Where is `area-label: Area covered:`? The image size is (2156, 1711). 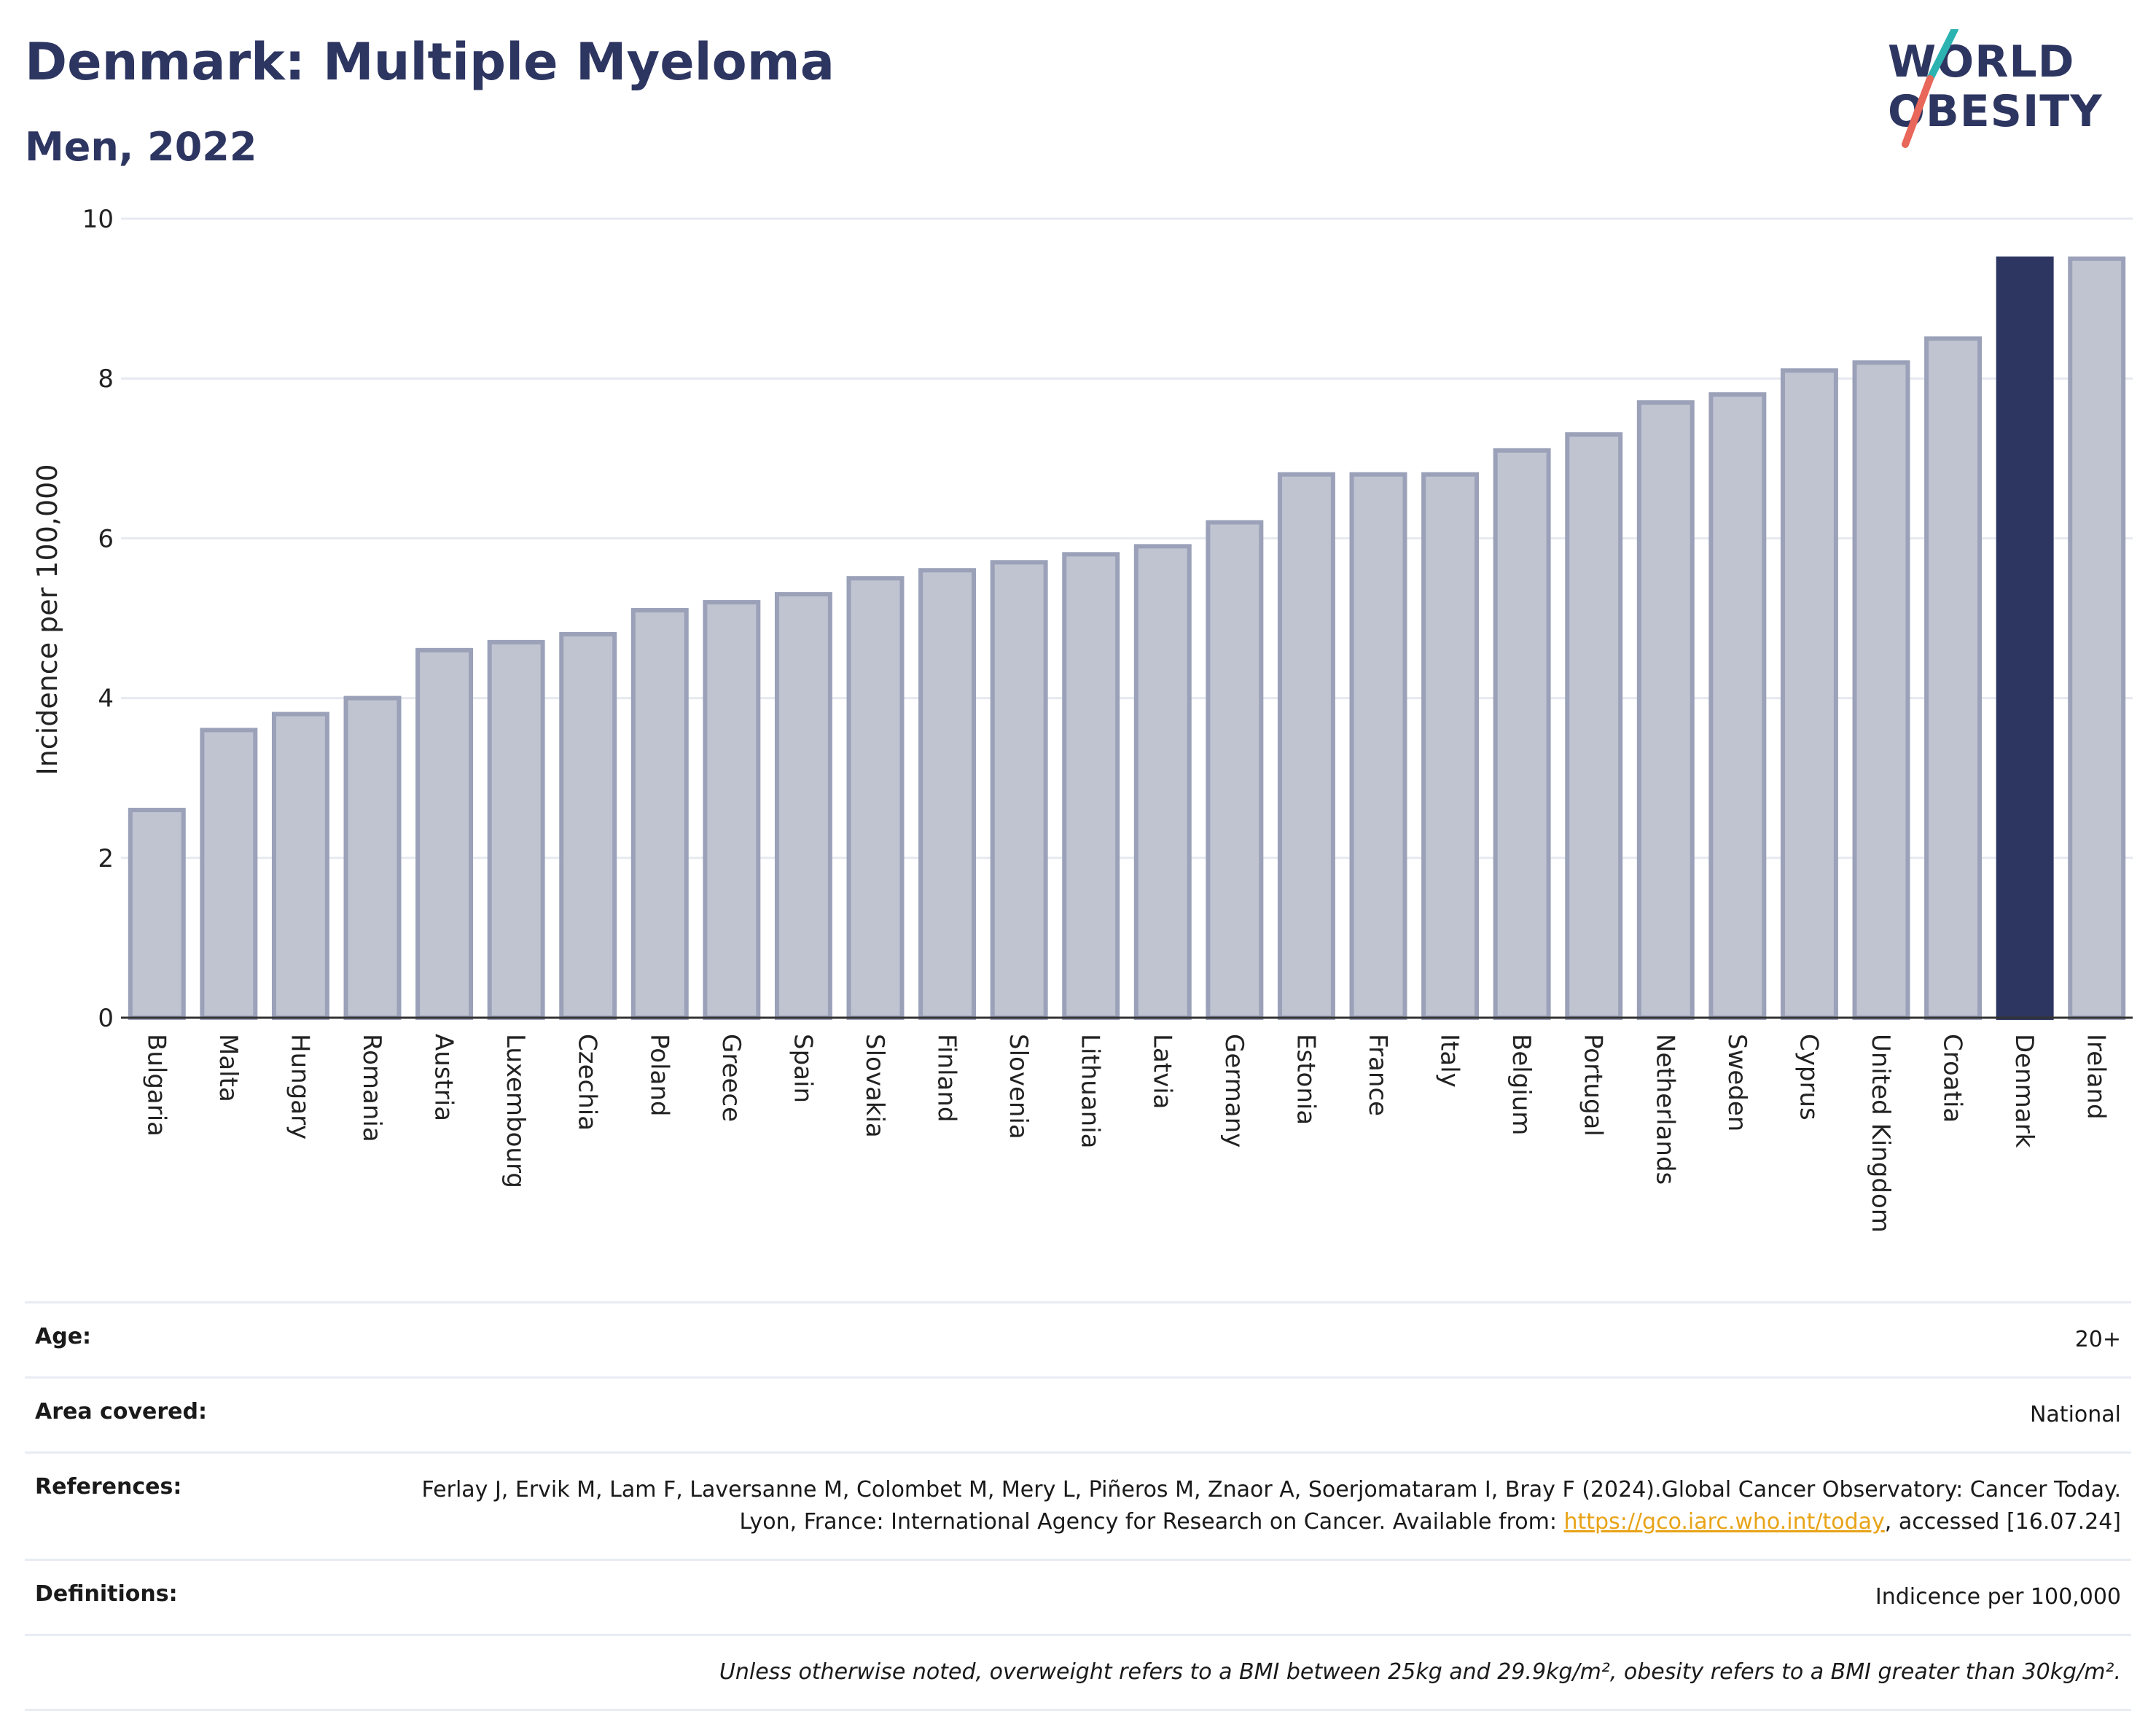 area-label: Area covered: is located at coordinates (121, 1411).